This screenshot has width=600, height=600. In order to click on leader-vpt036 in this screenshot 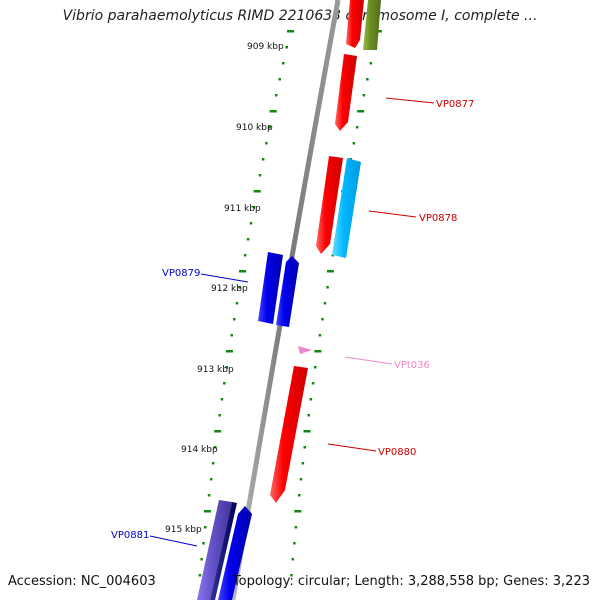, I will do `click(368, 360)`.